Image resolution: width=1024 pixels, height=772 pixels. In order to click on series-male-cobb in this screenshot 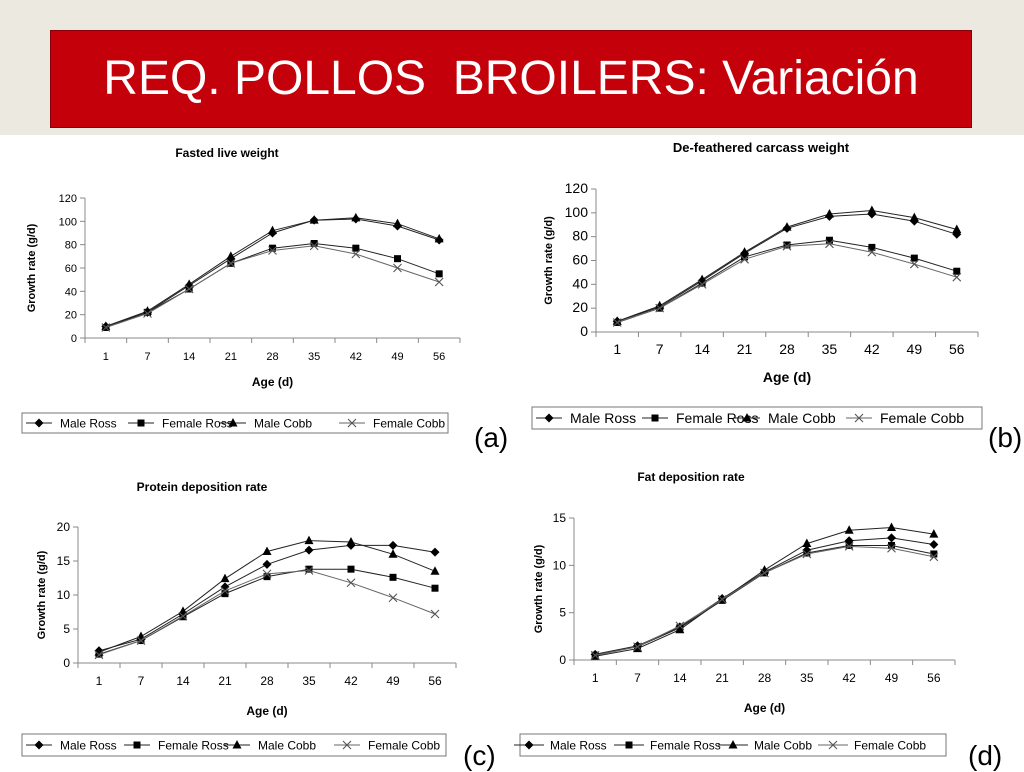, I will do `click(272, 271)`.